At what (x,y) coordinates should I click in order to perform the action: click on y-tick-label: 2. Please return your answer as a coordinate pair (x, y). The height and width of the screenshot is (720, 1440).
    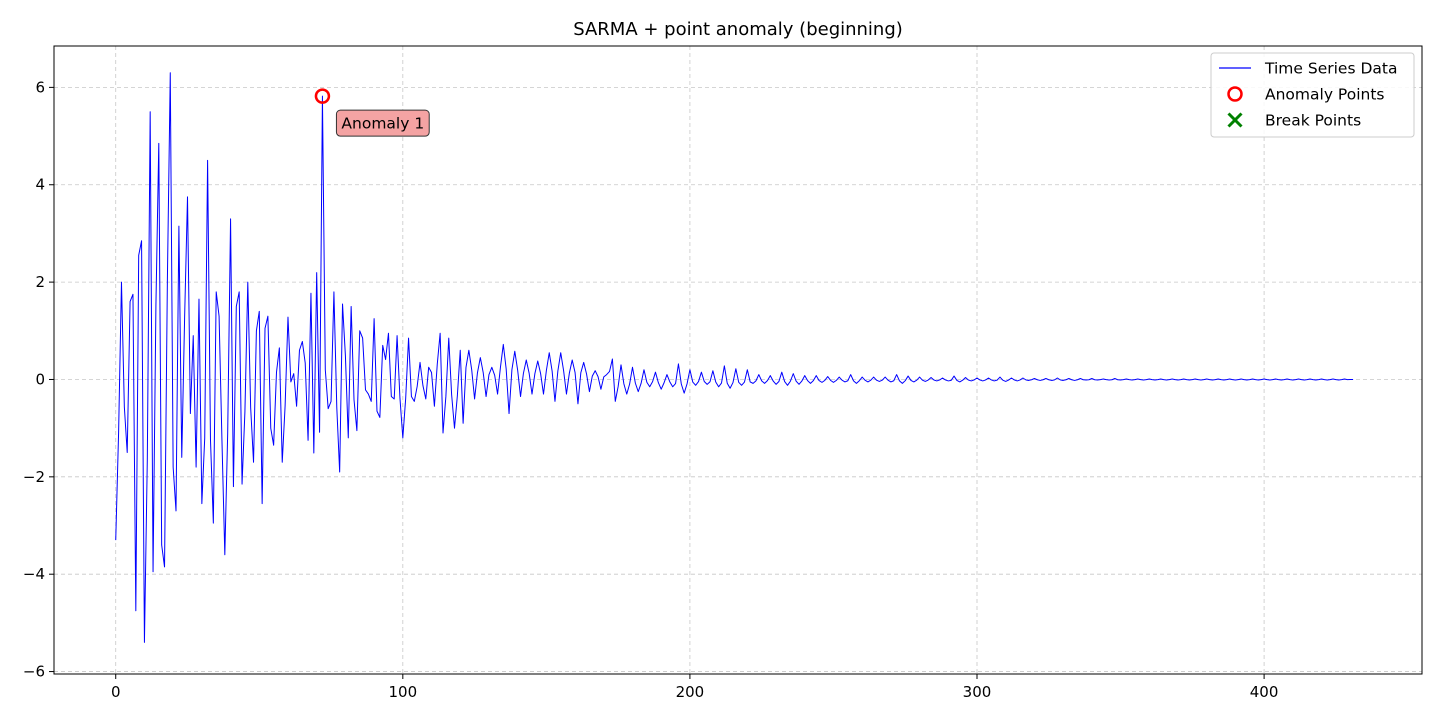
    Looking at the image, I should click on (40, 282).